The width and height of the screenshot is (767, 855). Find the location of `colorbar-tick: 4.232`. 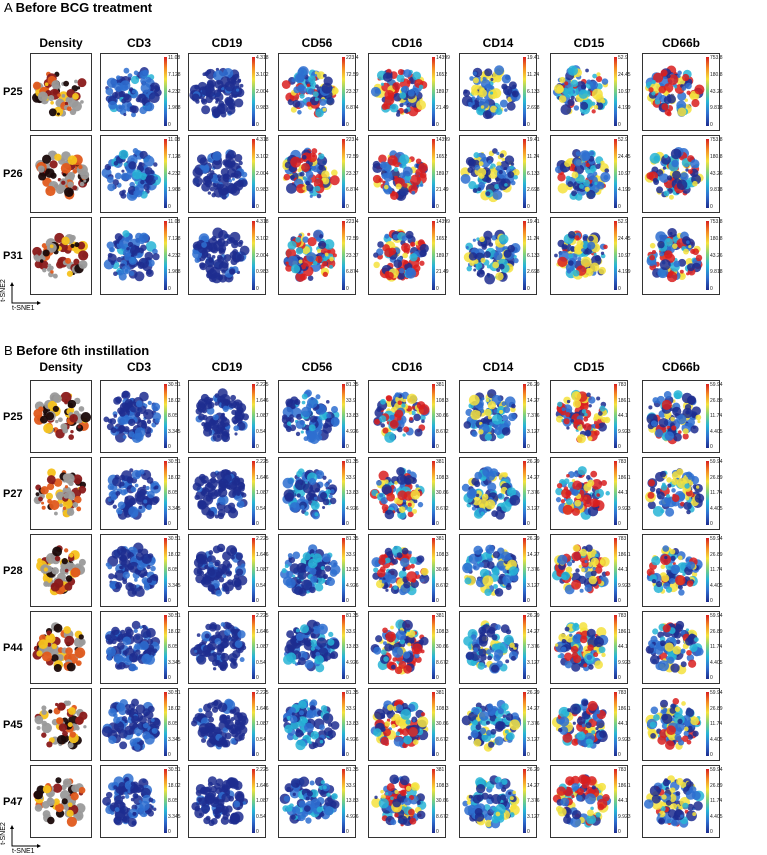

colorbar-tick: 4.232 is located at coordinates (174, 256).